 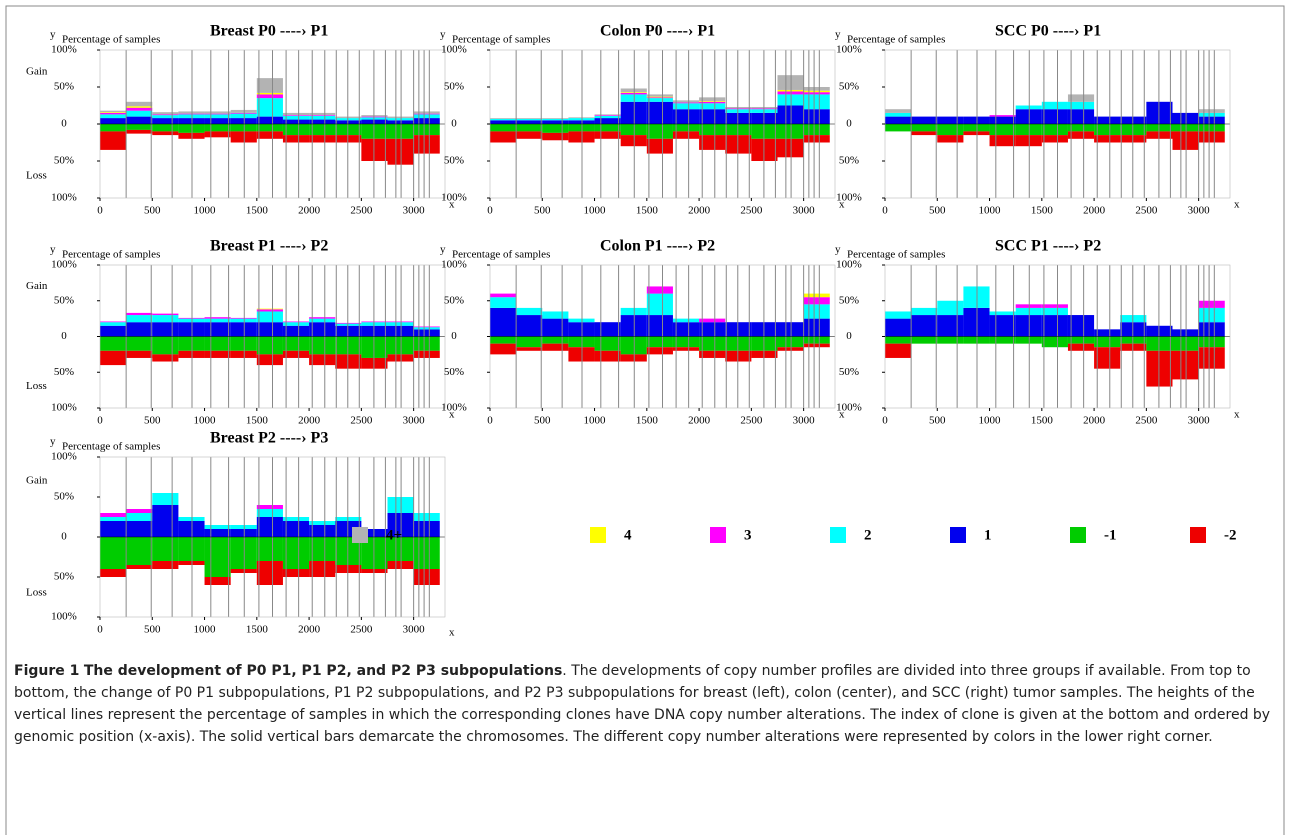 What do you see at coordinates (990, 211) in the screenshot?
I see `x-tick-label: 1000` at bounding box center [990, 211].